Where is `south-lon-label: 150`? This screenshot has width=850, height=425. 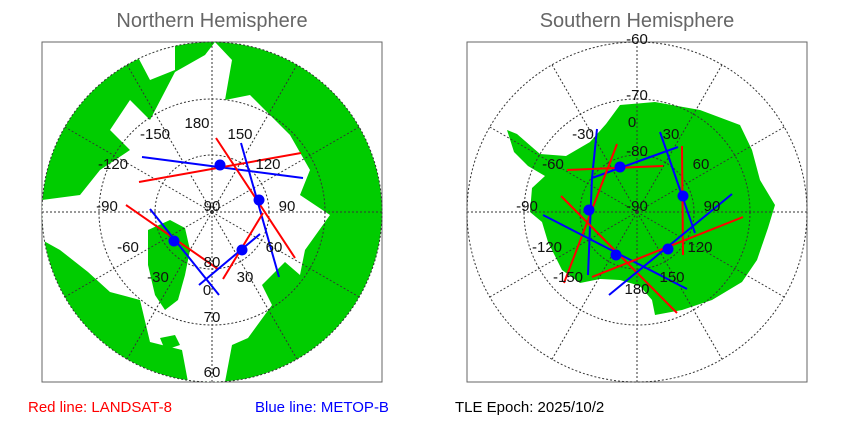 south-lon-label: 150 is located at coordinates (671, 277).